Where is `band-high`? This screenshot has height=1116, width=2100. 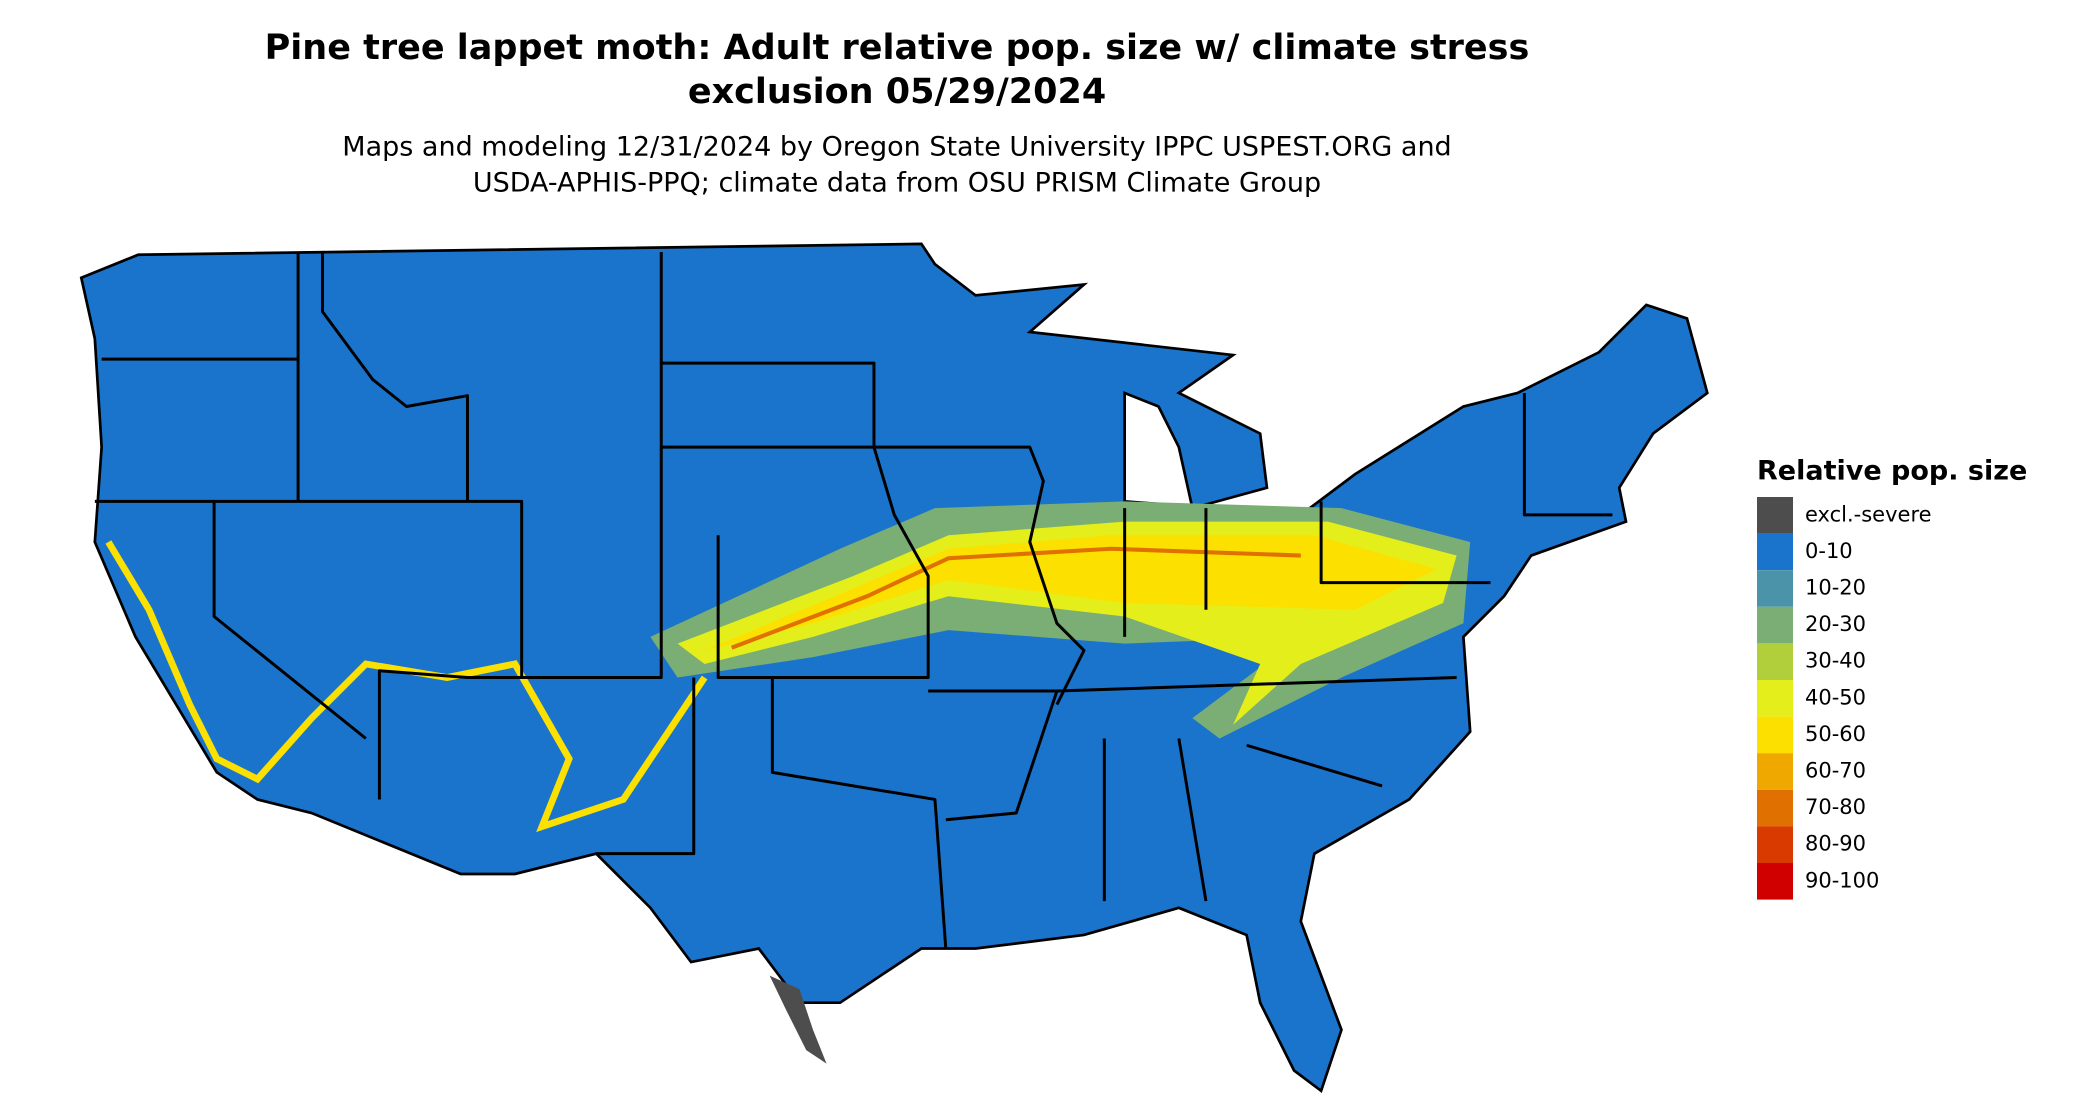 band-high is located at coordinates (1070, 593).